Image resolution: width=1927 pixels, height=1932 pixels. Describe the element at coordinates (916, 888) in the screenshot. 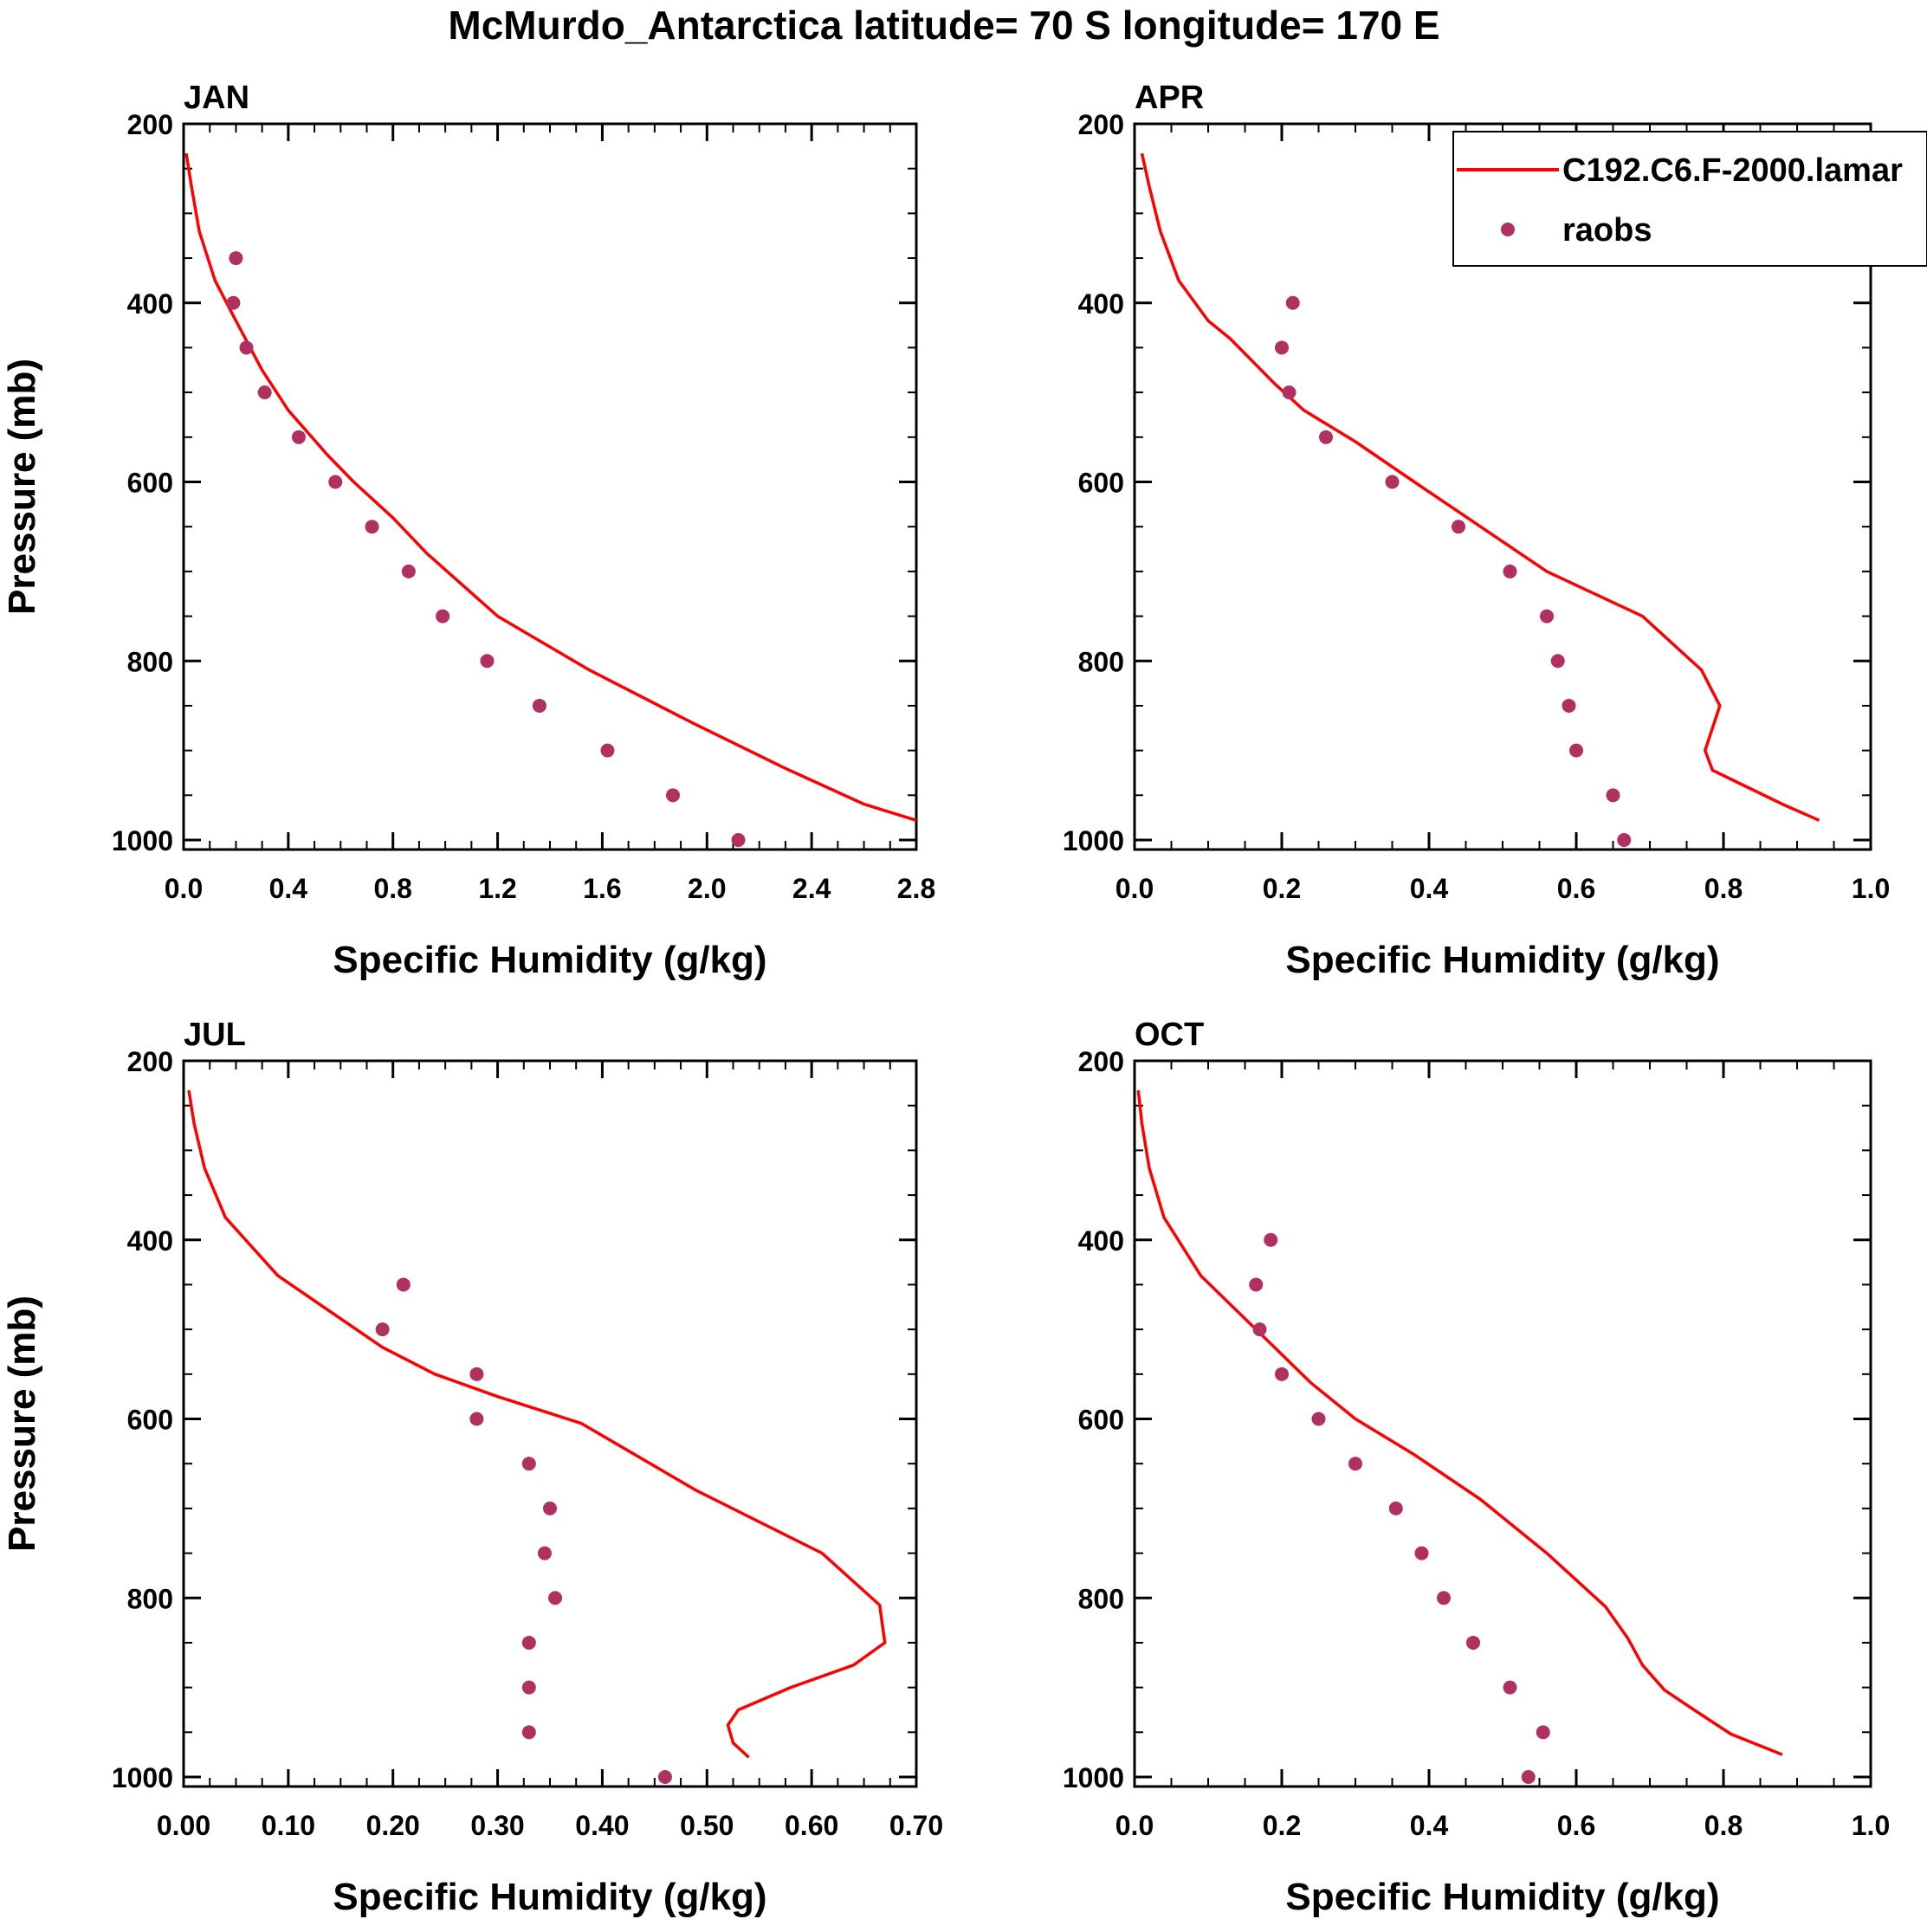

I see `x-tick-label: 2.8` at that location.